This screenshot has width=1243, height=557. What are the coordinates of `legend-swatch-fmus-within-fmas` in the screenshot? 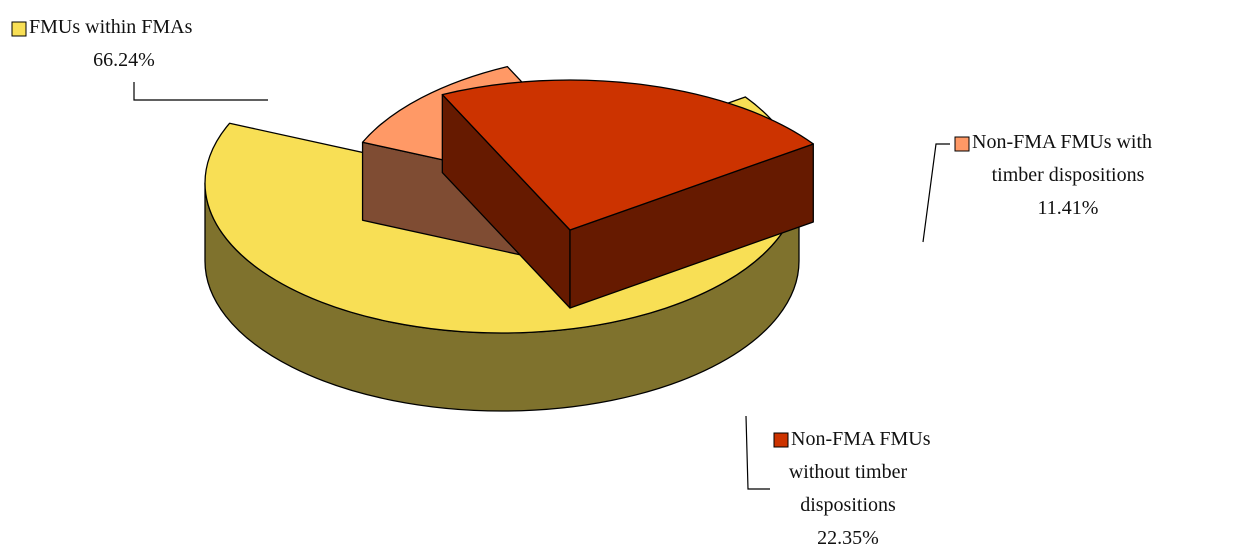 It's located at (19, 29).